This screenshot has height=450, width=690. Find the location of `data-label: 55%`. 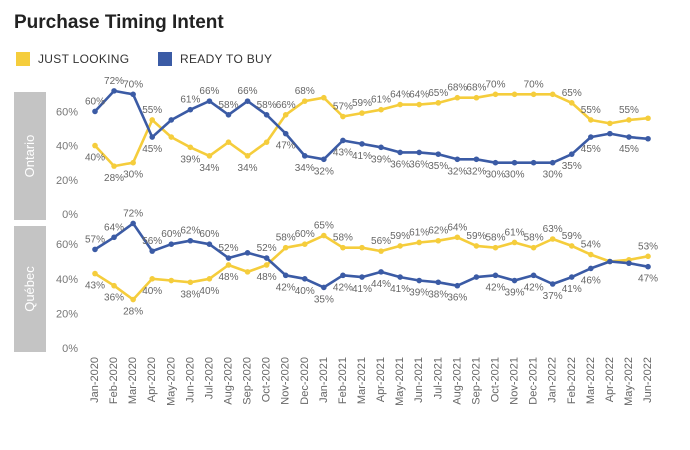

data-label: 55% is located at coordinates (152, 110).